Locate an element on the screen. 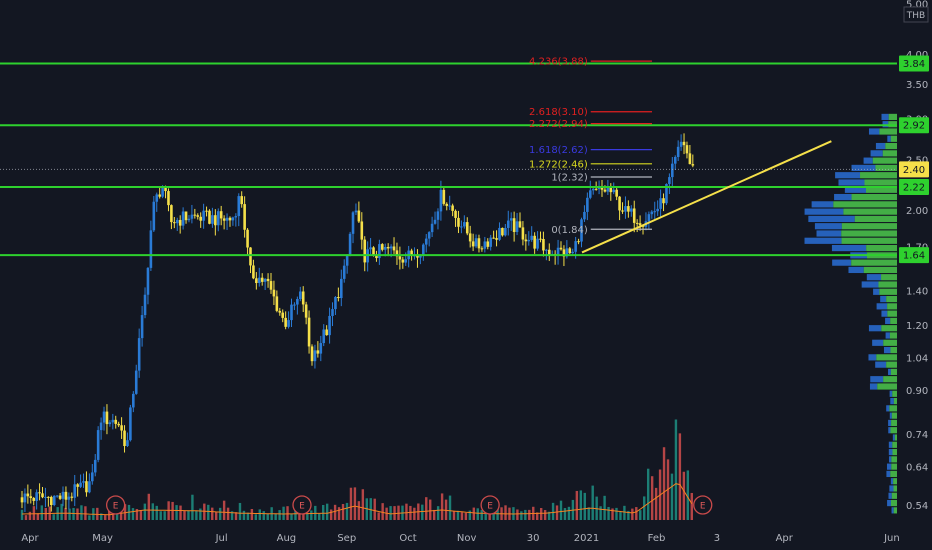 The height and width of the screenshot is (550, 932). fib-level-label: 0(1.84) is located at coordinates (569, 230).